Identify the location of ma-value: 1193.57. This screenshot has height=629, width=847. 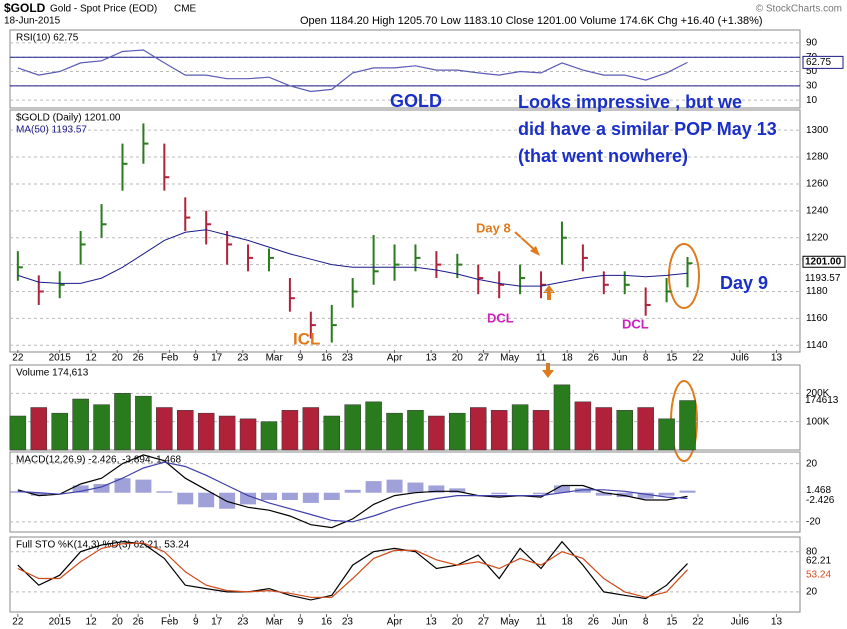
(823, 278).